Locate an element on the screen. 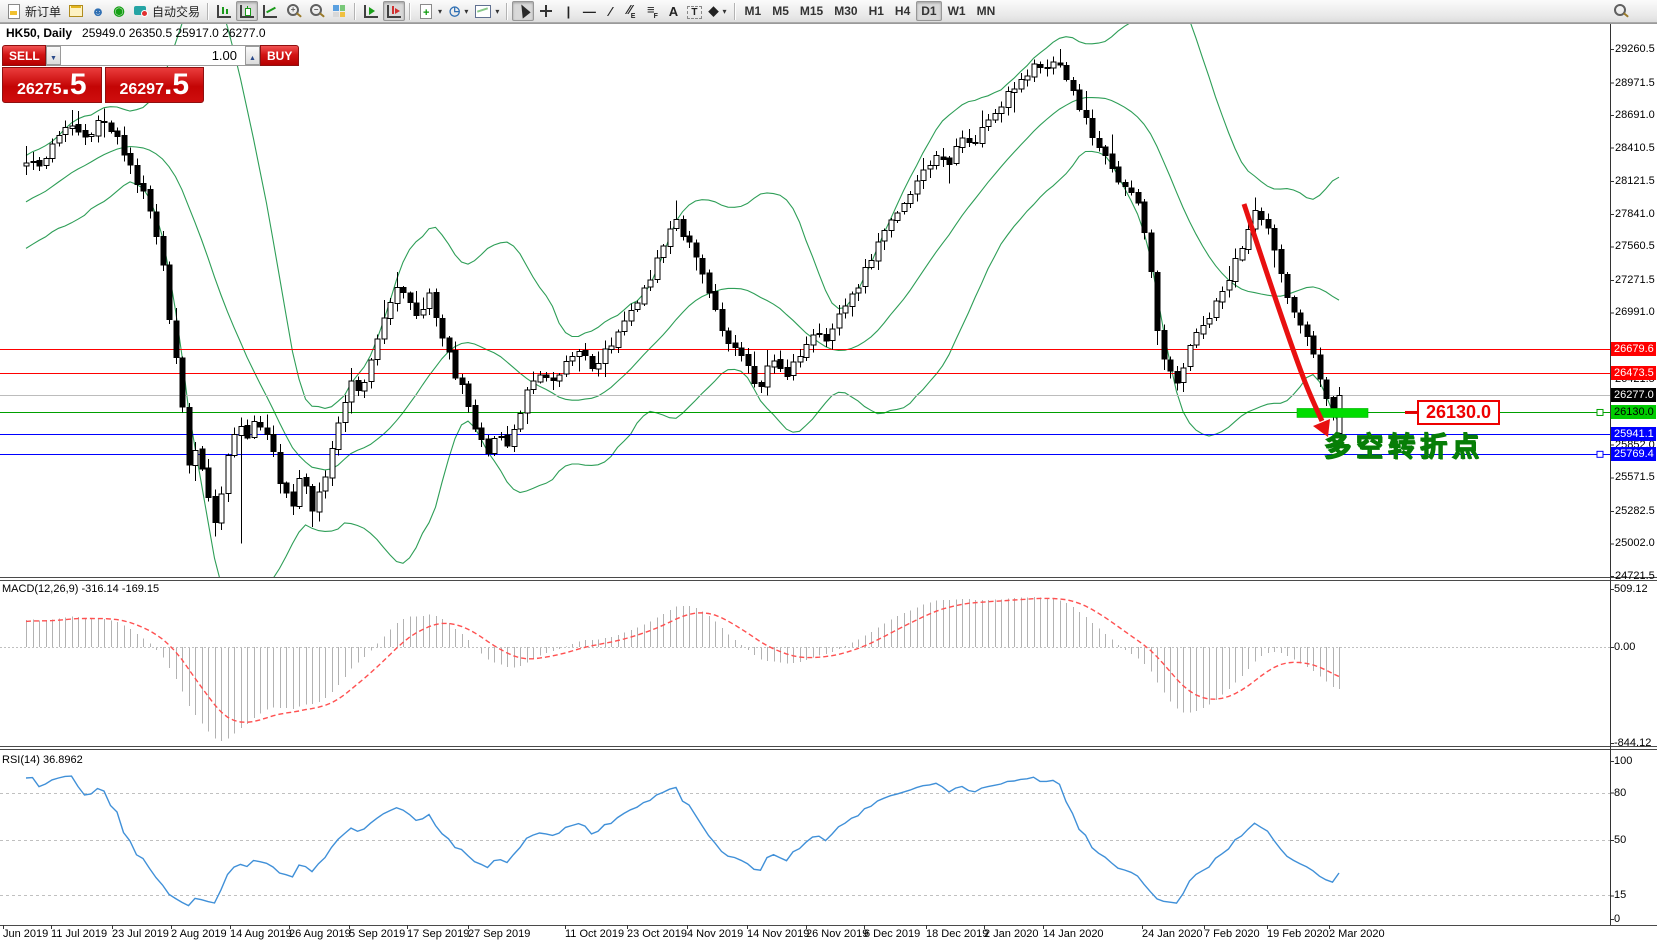  new-chart-button: ▾ is located at coordinates (430, 11).